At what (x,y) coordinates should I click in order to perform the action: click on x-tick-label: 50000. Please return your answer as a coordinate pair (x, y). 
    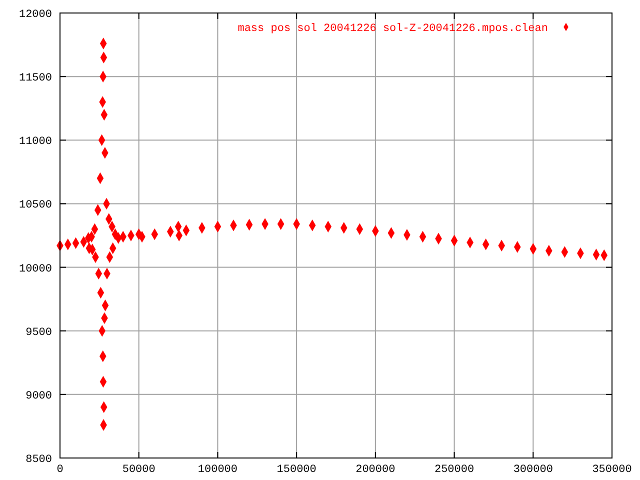
    Looking at the image, I should click on (139, 470).